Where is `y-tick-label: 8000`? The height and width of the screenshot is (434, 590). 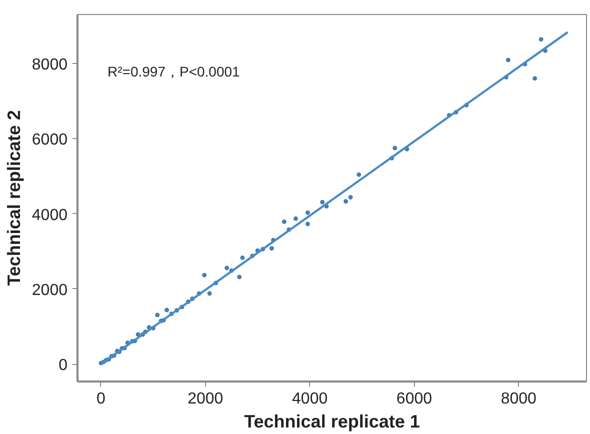 y-tick-label: 8000 is located at coordinates (50, 65).